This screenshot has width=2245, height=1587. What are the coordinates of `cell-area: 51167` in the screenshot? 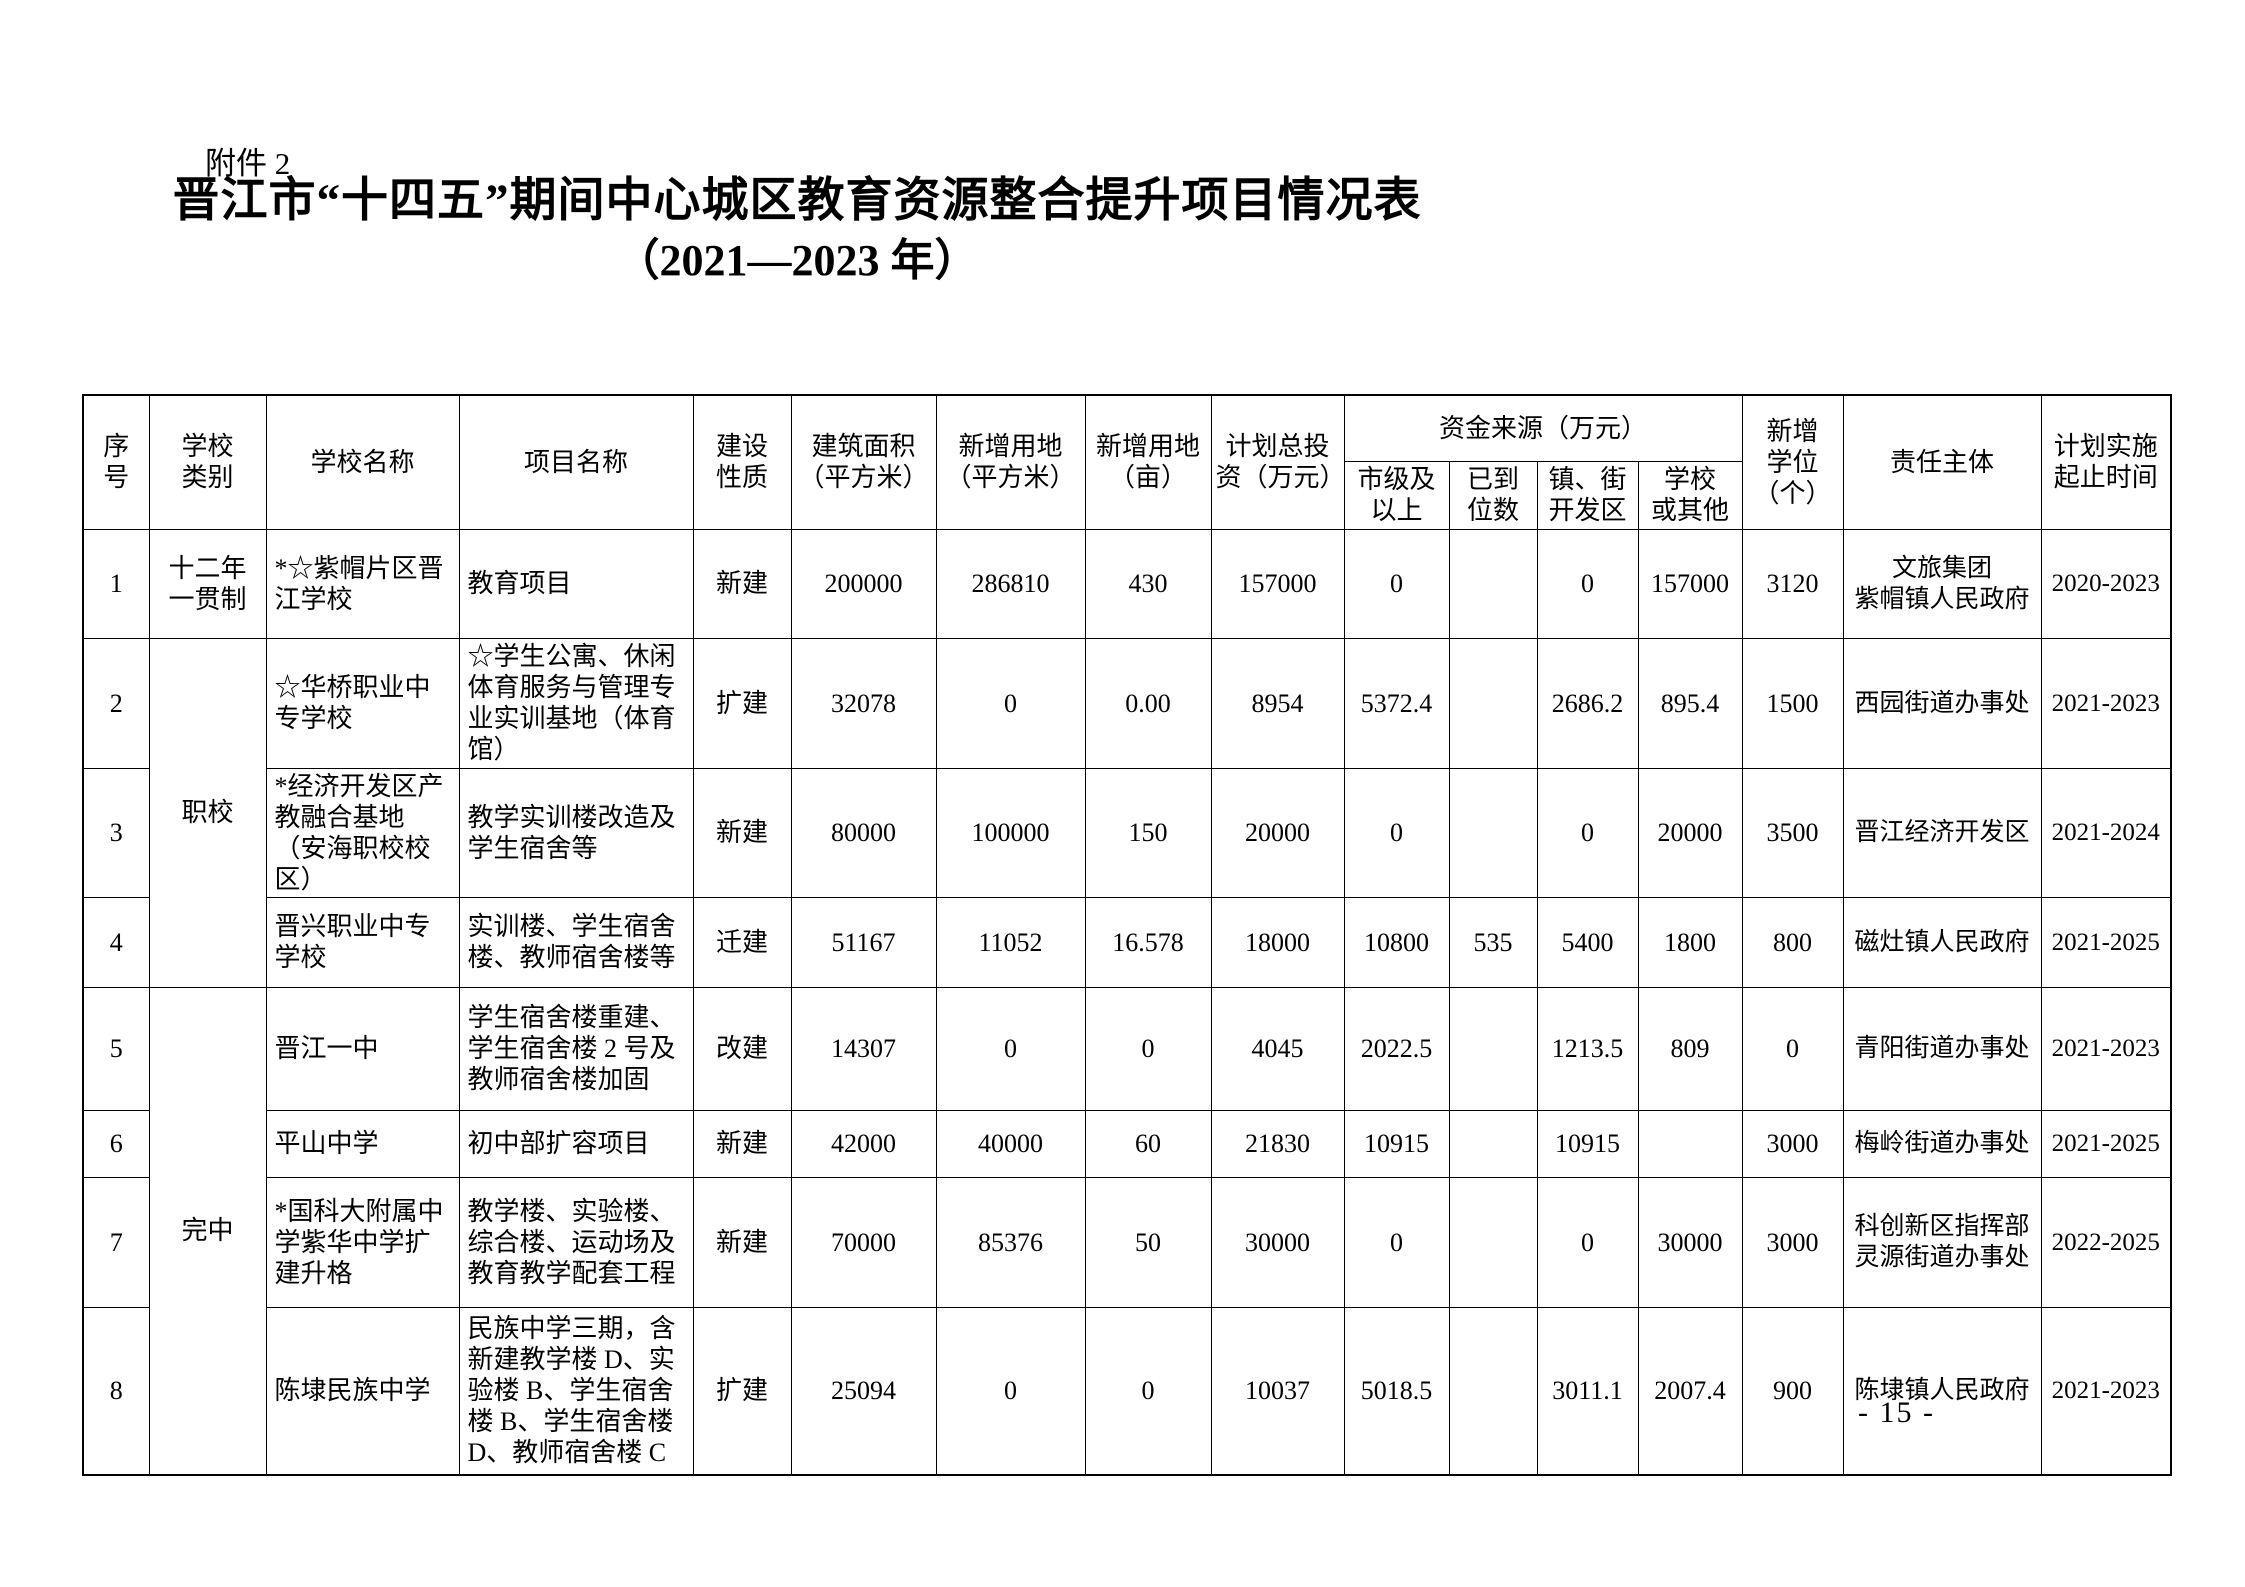 It's located at (863, 942).